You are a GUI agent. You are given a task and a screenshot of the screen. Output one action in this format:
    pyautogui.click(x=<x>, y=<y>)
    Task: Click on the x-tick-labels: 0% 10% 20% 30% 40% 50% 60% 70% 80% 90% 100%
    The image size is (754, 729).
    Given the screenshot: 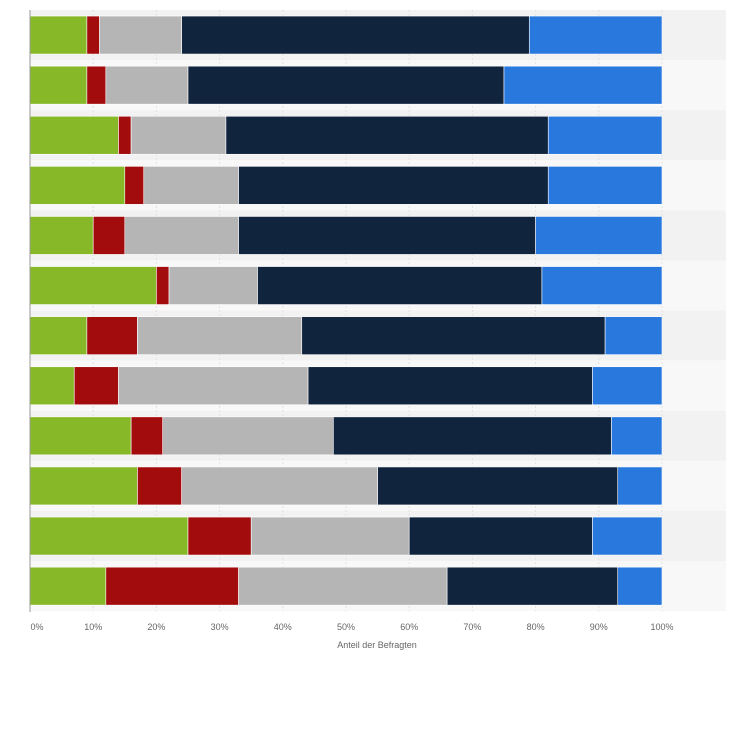 What is the action you would take?
    pyautogui.click(x=351, y=627)
    